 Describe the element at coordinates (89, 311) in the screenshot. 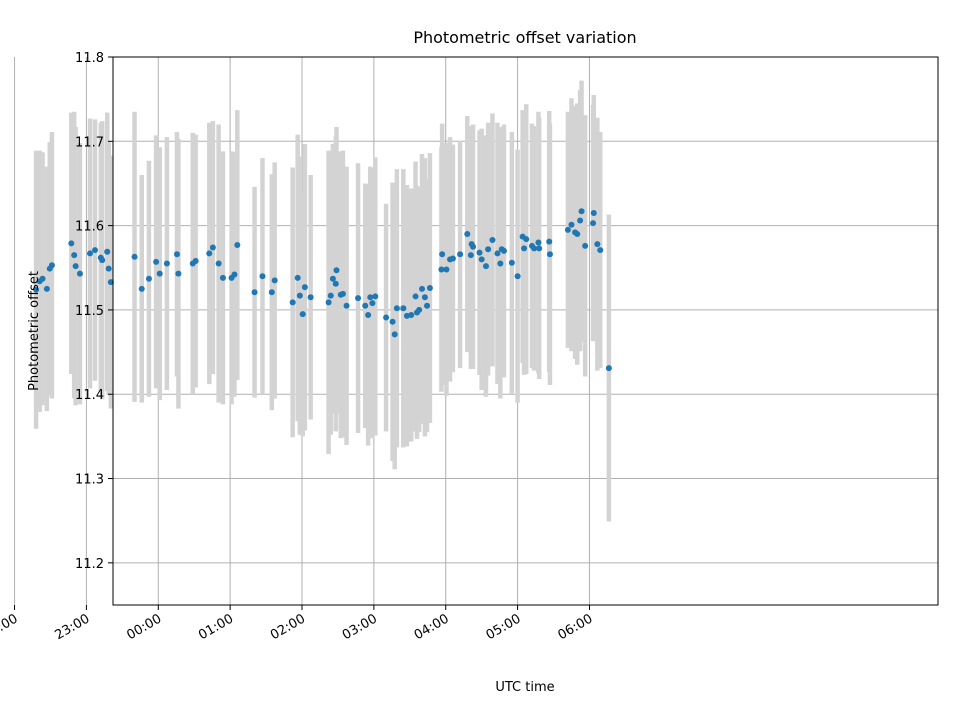

I see `y-tick-label: 11.5` at that location.